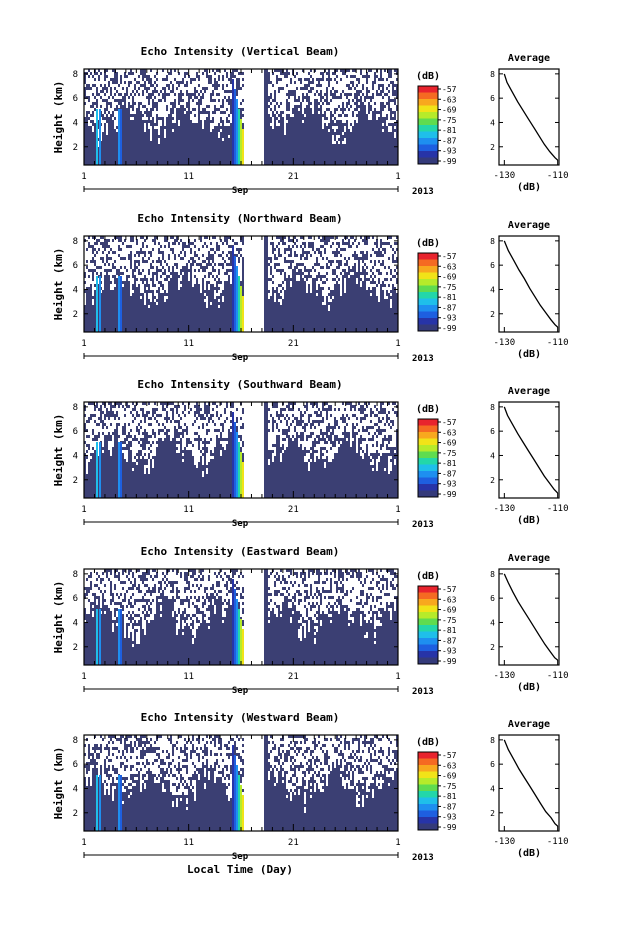 The width and height of the screenshot is (618, 931). I want to click on colorbar-segment, so click(428, 328).